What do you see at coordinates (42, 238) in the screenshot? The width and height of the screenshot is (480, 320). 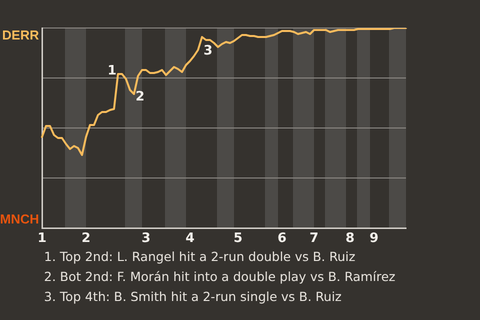 I see `x-tick-label: 1` at bounding box center [42, 238].